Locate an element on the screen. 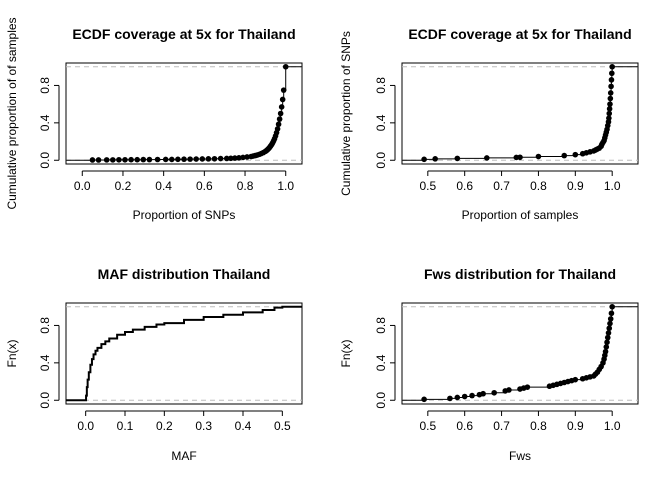 The height and width of the screenshot is (480, 672). x-axis-label: Proportion of SNPs is located at coordinates (184, 215).